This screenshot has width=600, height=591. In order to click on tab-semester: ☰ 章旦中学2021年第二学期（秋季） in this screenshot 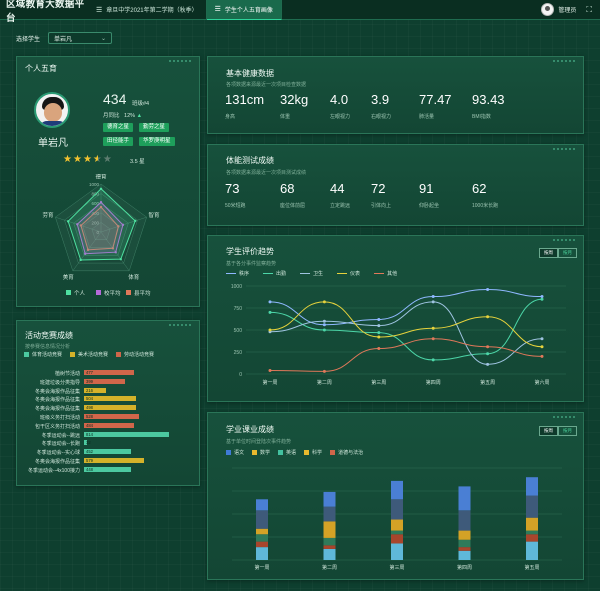, I will do `click(147, 10)`.